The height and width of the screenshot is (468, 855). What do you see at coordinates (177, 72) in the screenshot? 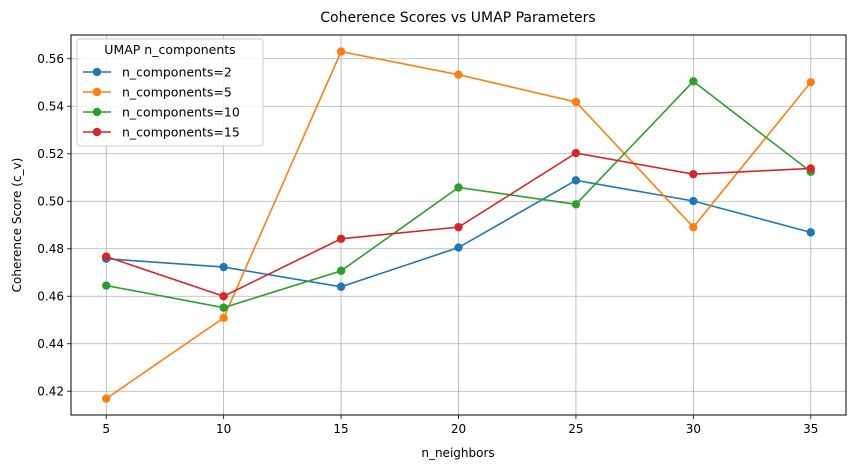
I see `legend-label: n_components=2` at bounding box center [177, 72].